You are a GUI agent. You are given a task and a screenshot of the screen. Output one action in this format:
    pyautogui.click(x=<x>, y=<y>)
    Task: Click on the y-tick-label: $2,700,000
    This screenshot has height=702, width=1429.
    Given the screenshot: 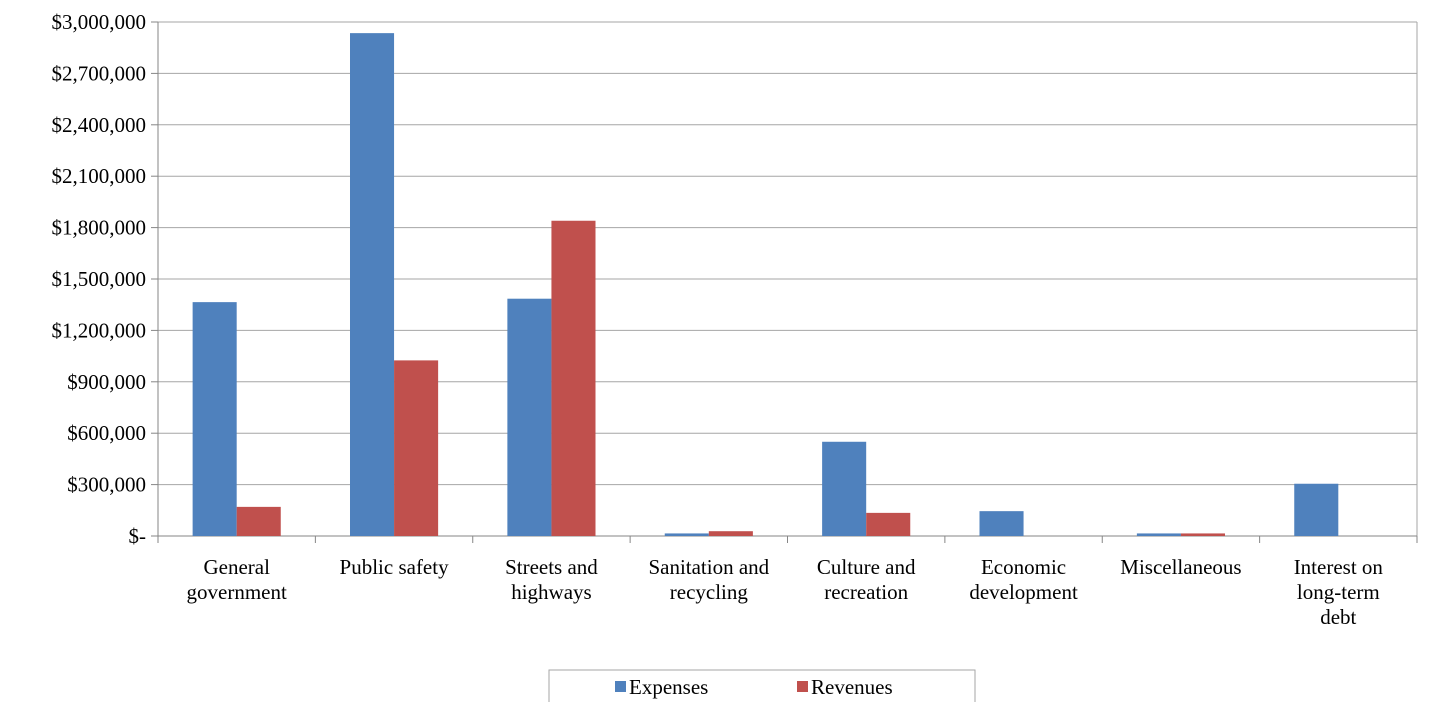 What is the action you would take?
    pyautogui.click(x=99, y=73)
    